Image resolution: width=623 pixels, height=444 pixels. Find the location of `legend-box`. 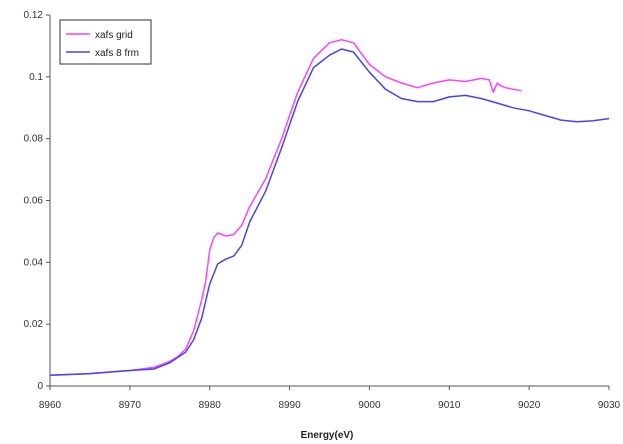

legend-box is located at coordinates (105, 42).